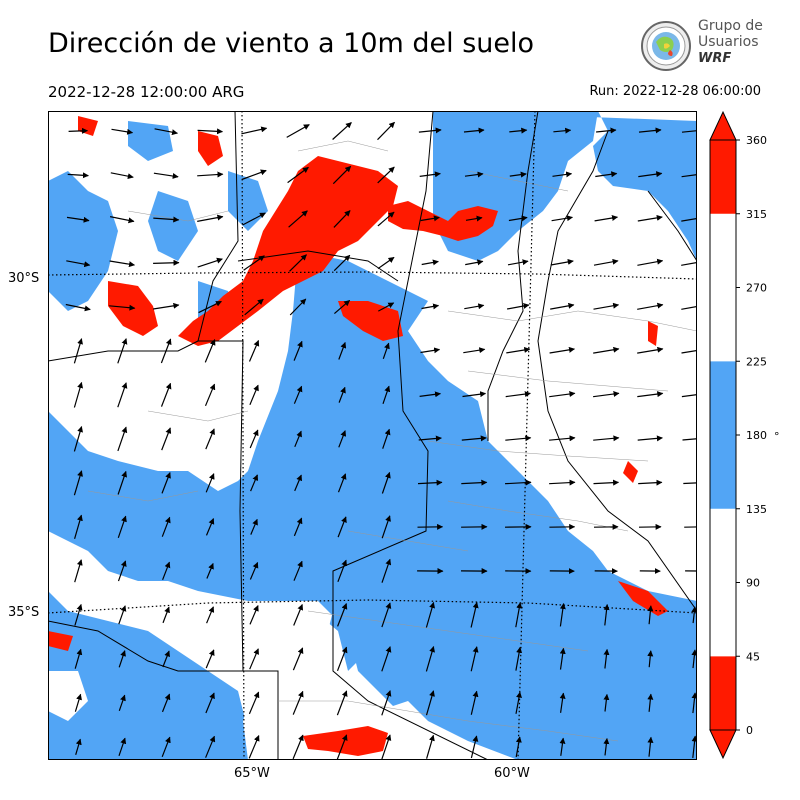 This screenshot has width=800, height=800. I want to click on colorbar-tick-label: 270, so click(756, 288).